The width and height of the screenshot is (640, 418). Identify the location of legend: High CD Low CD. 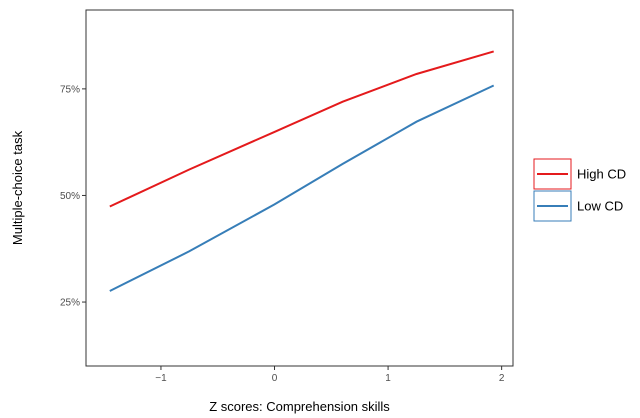
(579, 190).